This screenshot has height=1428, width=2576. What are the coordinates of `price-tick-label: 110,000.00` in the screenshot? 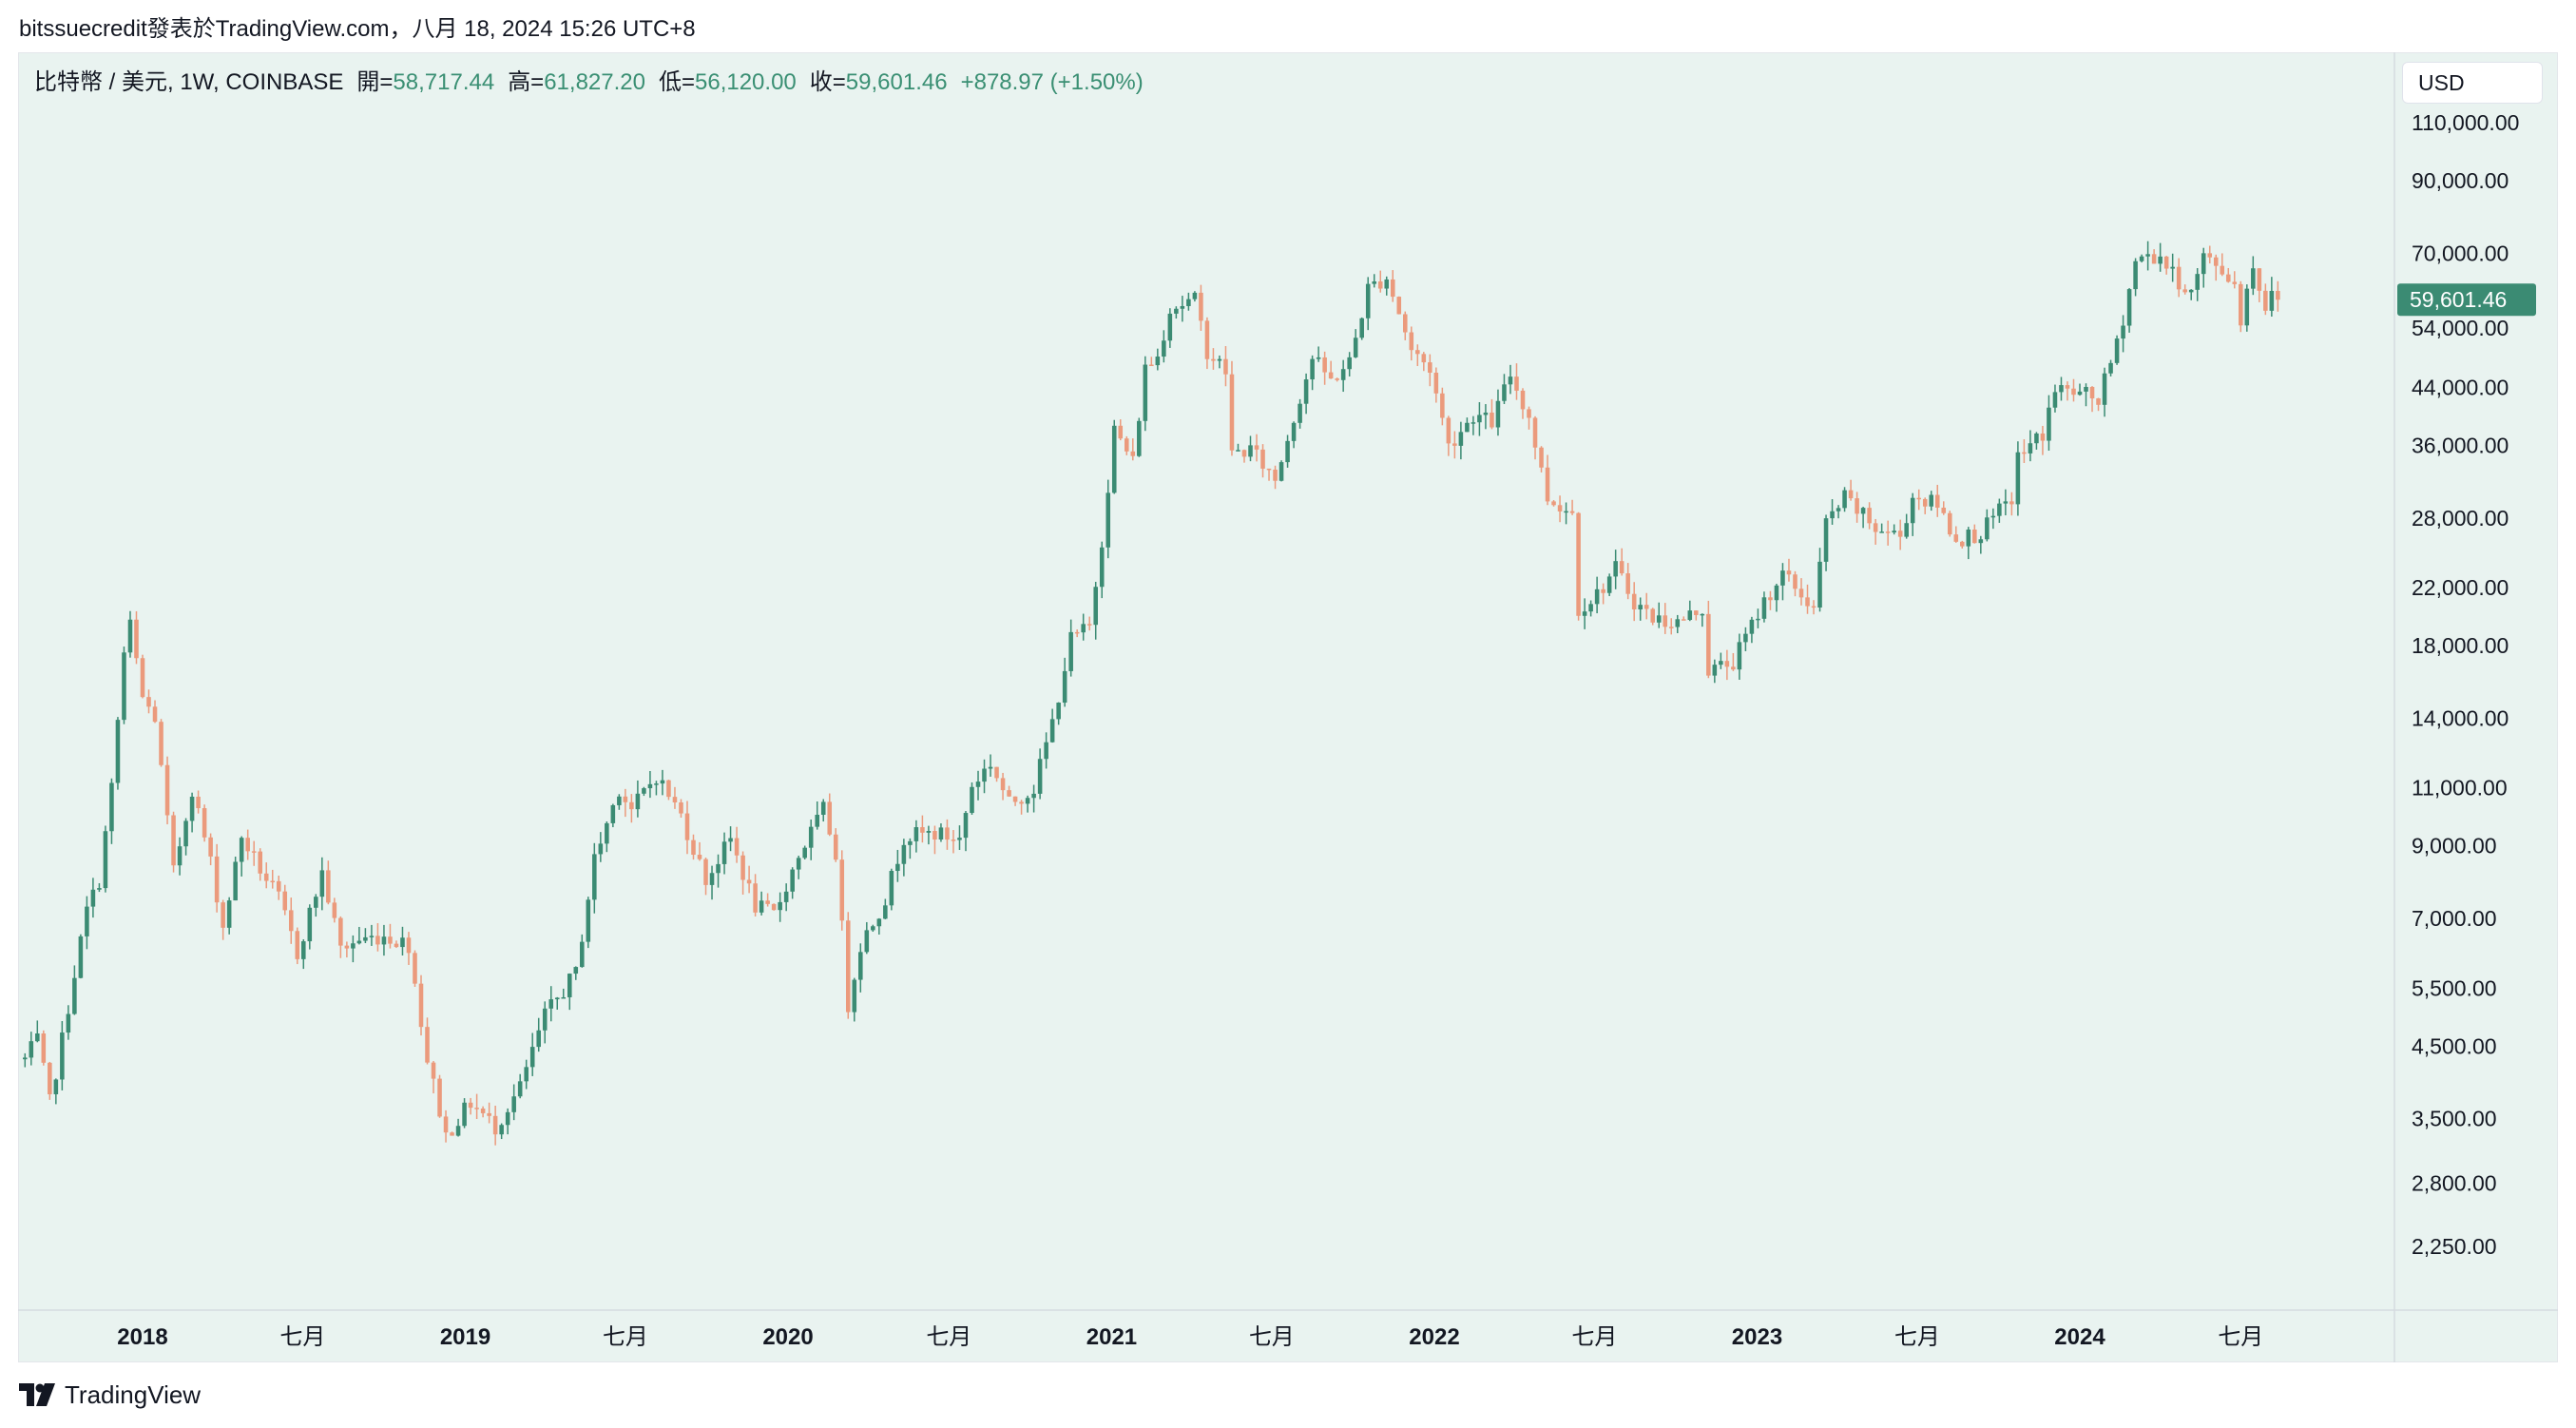 It's located at (2465, 122).